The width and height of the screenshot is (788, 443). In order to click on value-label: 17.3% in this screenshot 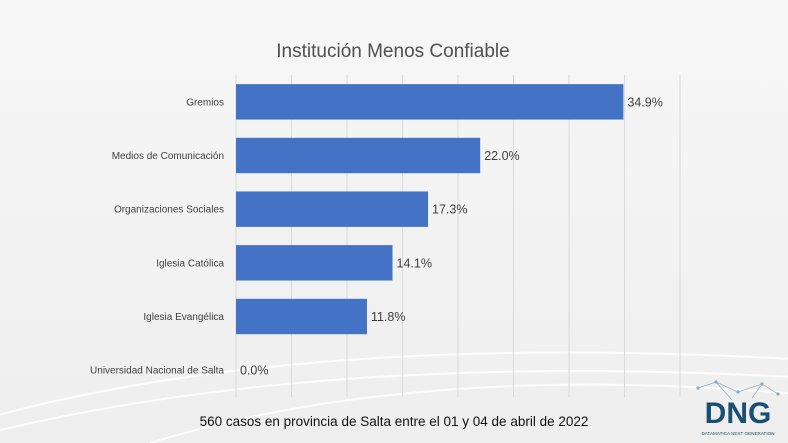, I will do `click(449, 210)`.